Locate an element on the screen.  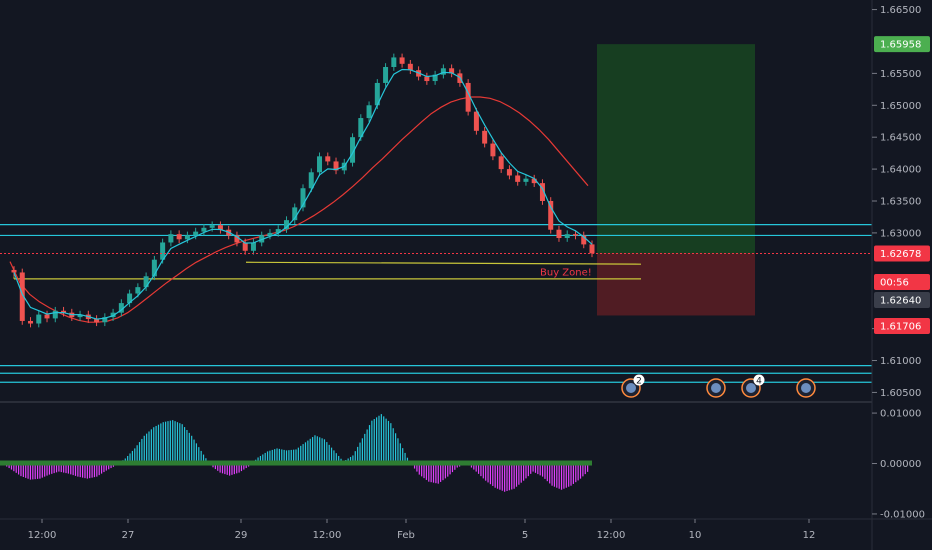
price-tag: 1.62640 is located at coordinates (902, 300).